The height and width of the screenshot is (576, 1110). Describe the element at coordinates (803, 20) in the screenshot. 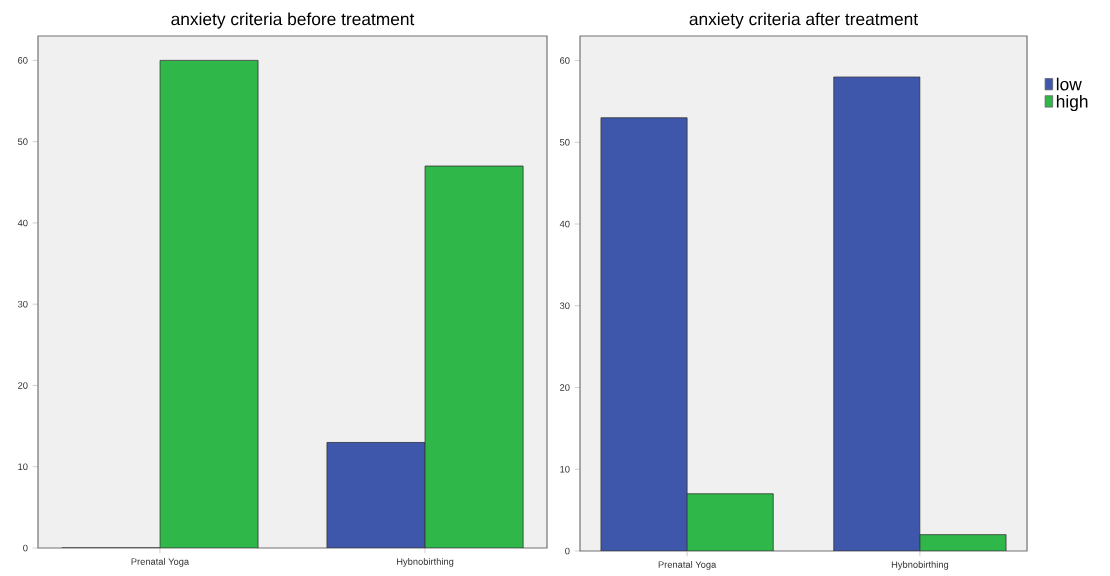

I see `chart-title: anxiety criteria after treatment` at that location.